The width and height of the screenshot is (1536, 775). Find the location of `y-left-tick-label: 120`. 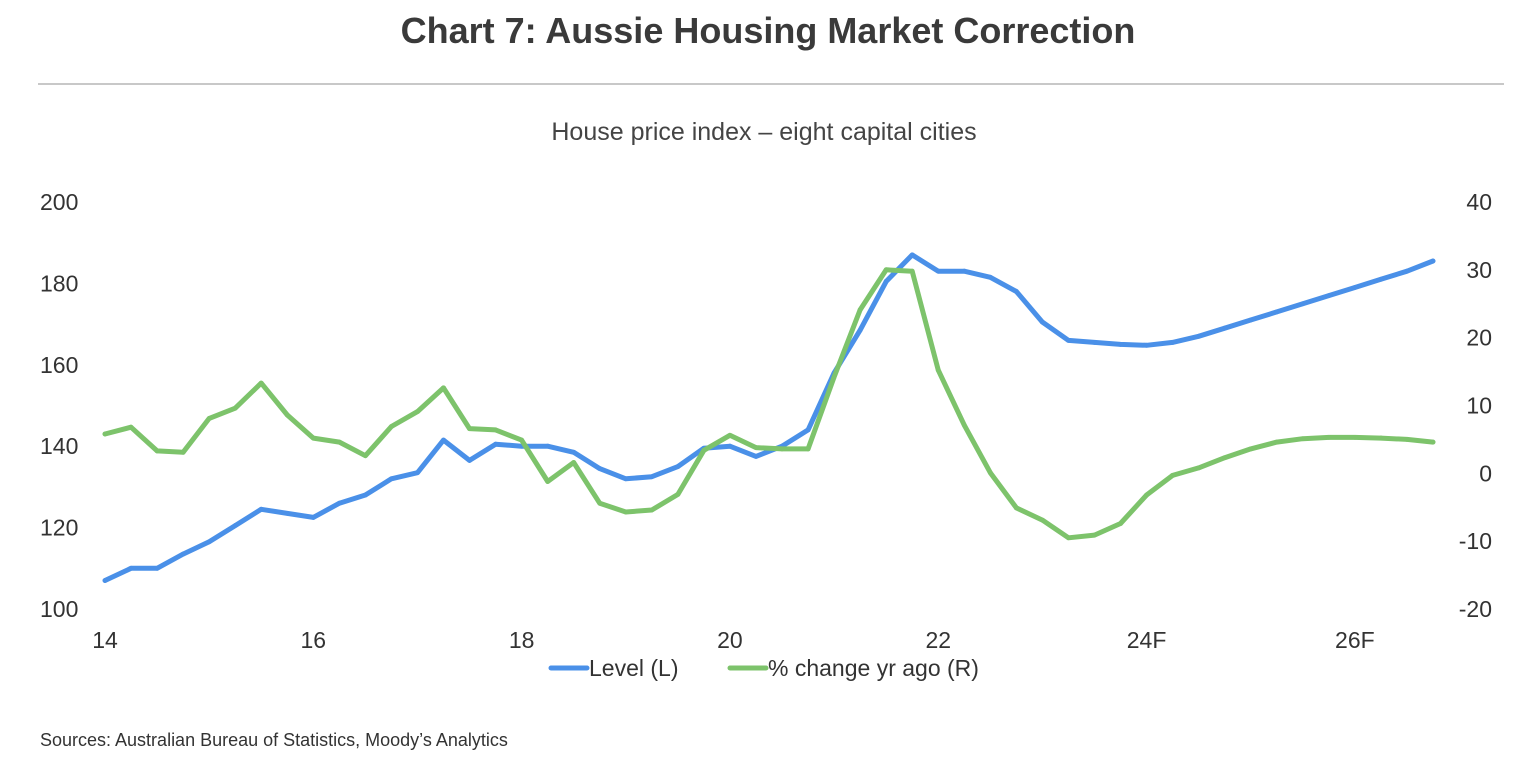

y-left-tick-label: 120 is located at coordinates (59, 528).